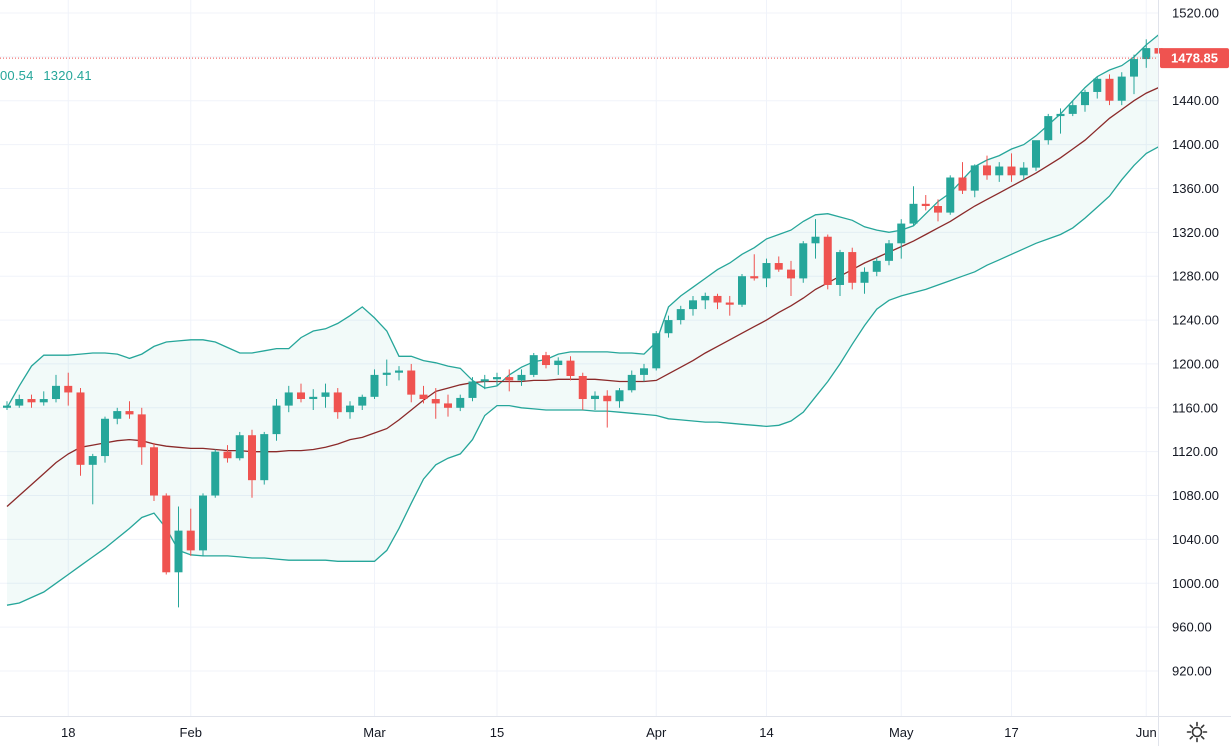  Describe the element at coordinates (67, 75) in the screenshot. I see `legend-value-lower: 1320.41` at that location.